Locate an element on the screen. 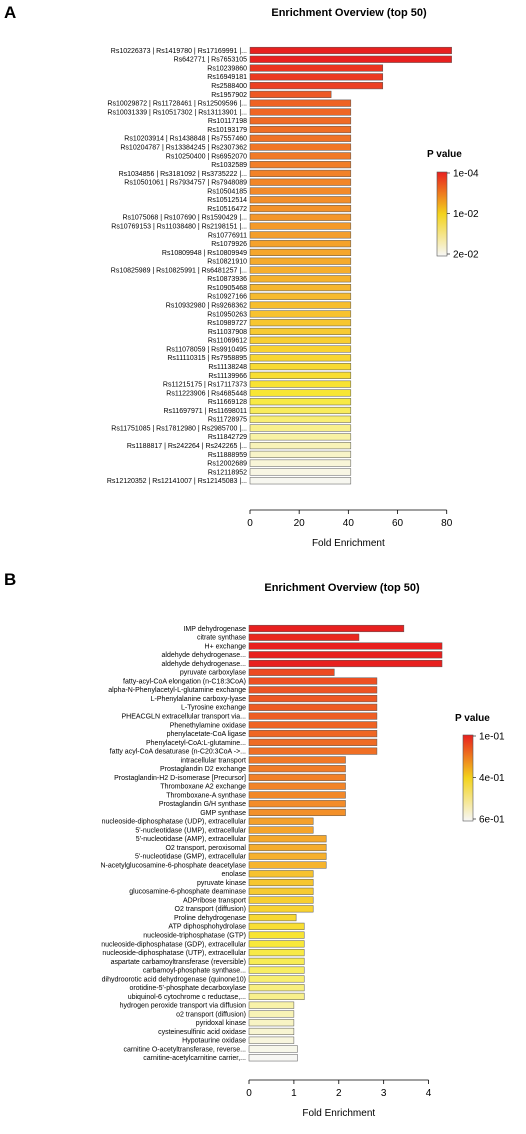  category-label-a-25: Rs10821910 is located at coordinates (227, 262).